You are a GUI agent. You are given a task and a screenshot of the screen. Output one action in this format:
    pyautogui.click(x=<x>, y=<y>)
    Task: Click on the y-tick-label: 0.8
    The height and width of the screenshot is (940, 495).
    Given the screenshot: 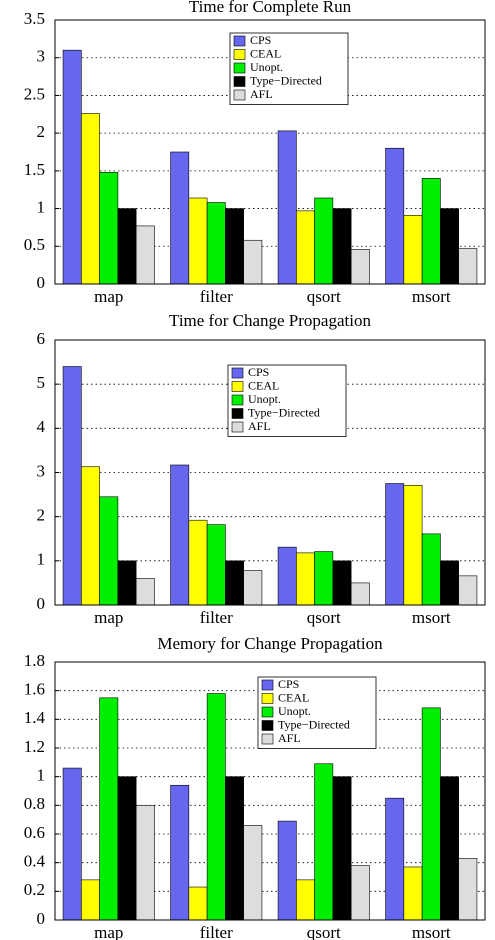 What is the action you would take?
    pyautogui.click(x=34, y=803)
    